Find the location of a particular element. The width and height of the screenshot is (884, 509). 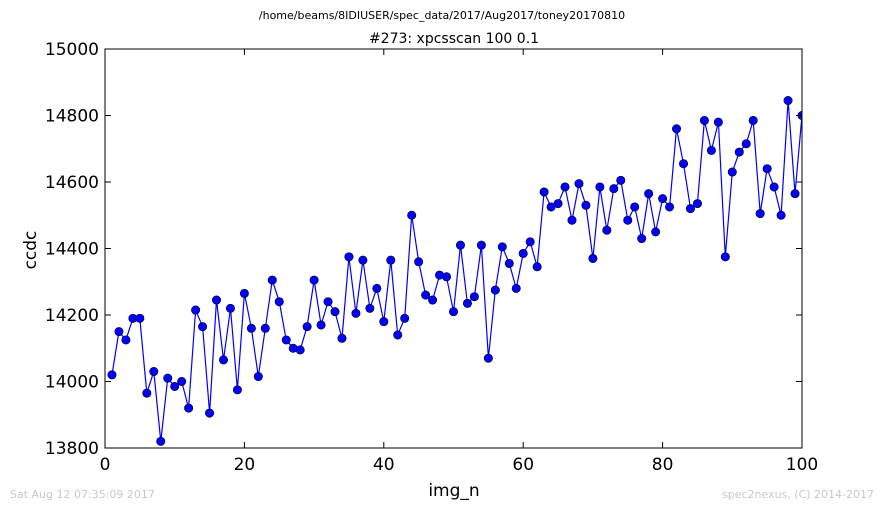

x-tick-label: 100 is located at coordinates (802, 465).